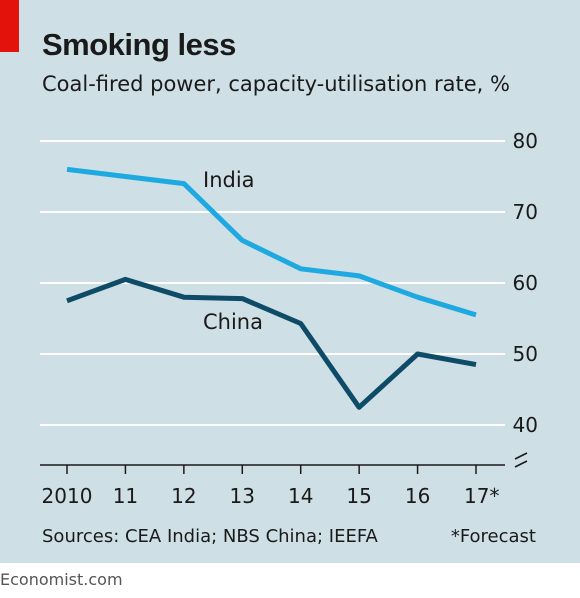 The height and width of the screenshot is (598, 580). What do you see at coordinates (233, 251) in the screenshot?
I see `series-labels: India China` at bounding box center [233, 251].